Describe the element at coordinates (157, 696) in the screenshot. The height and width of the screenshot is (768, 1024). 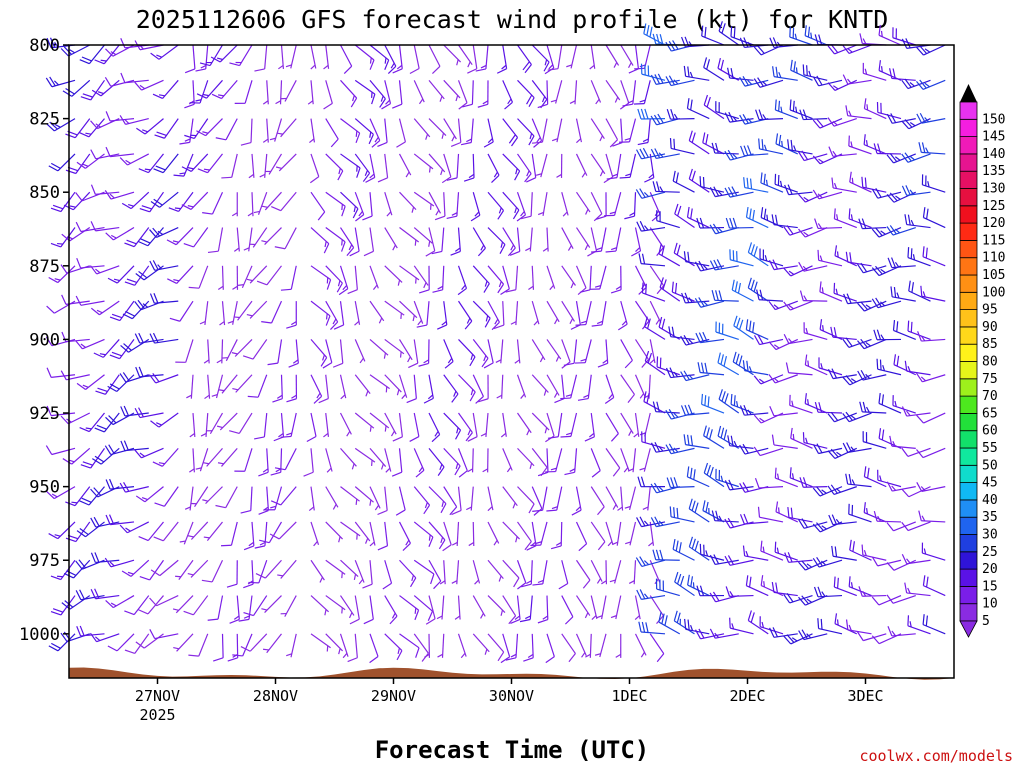
I see `x-tick-label: 27NOV` at that location.